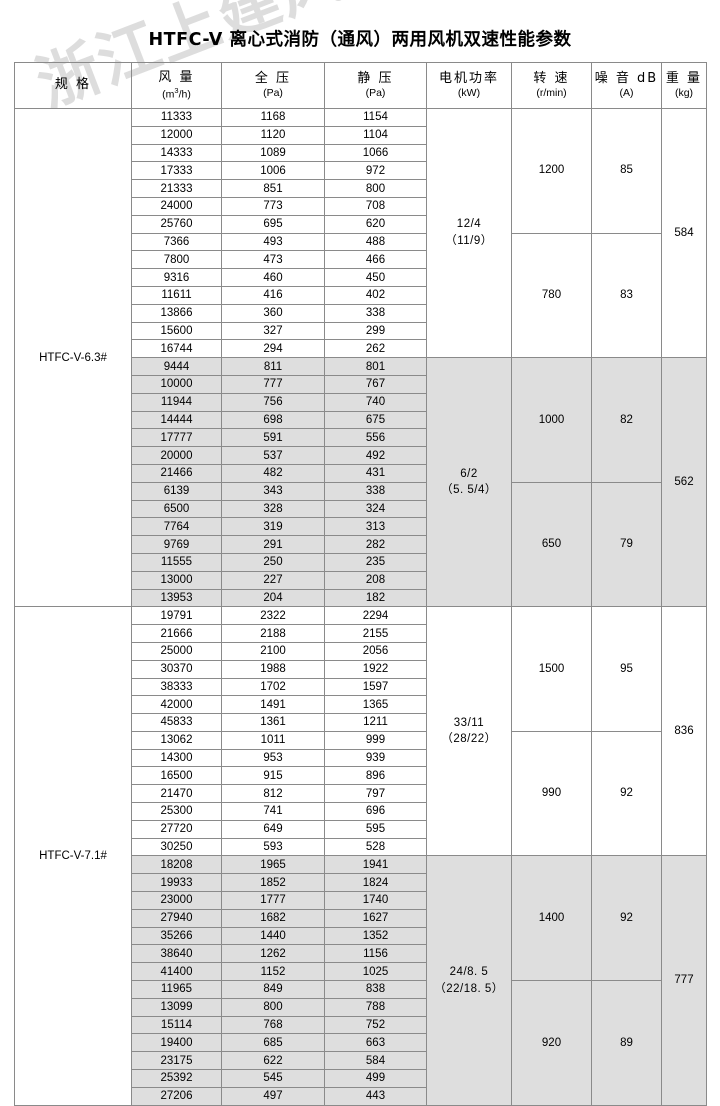 This screenshot has width=720, height=1106. What do you see at coordinates (273, 776) in the screenshot?
I see `cell-total-pressure: 915` at bounding box center [273, 776].